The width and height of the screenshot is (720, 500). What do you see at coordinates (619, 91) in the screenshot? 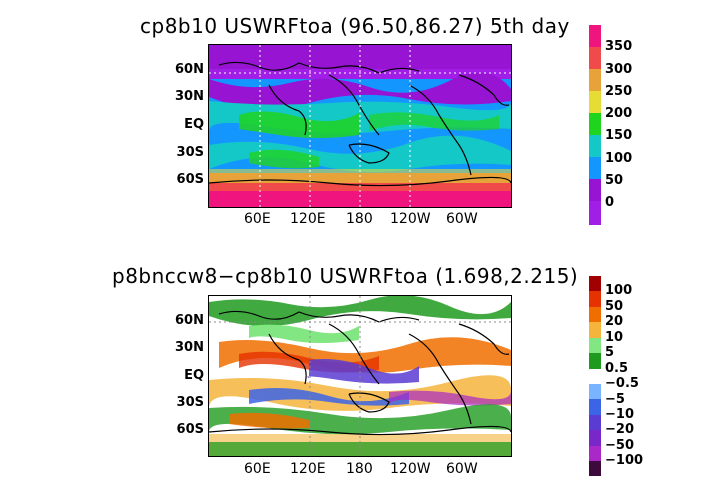
I see `top-colorbar-label: 250` at bounding box center [619, 91].